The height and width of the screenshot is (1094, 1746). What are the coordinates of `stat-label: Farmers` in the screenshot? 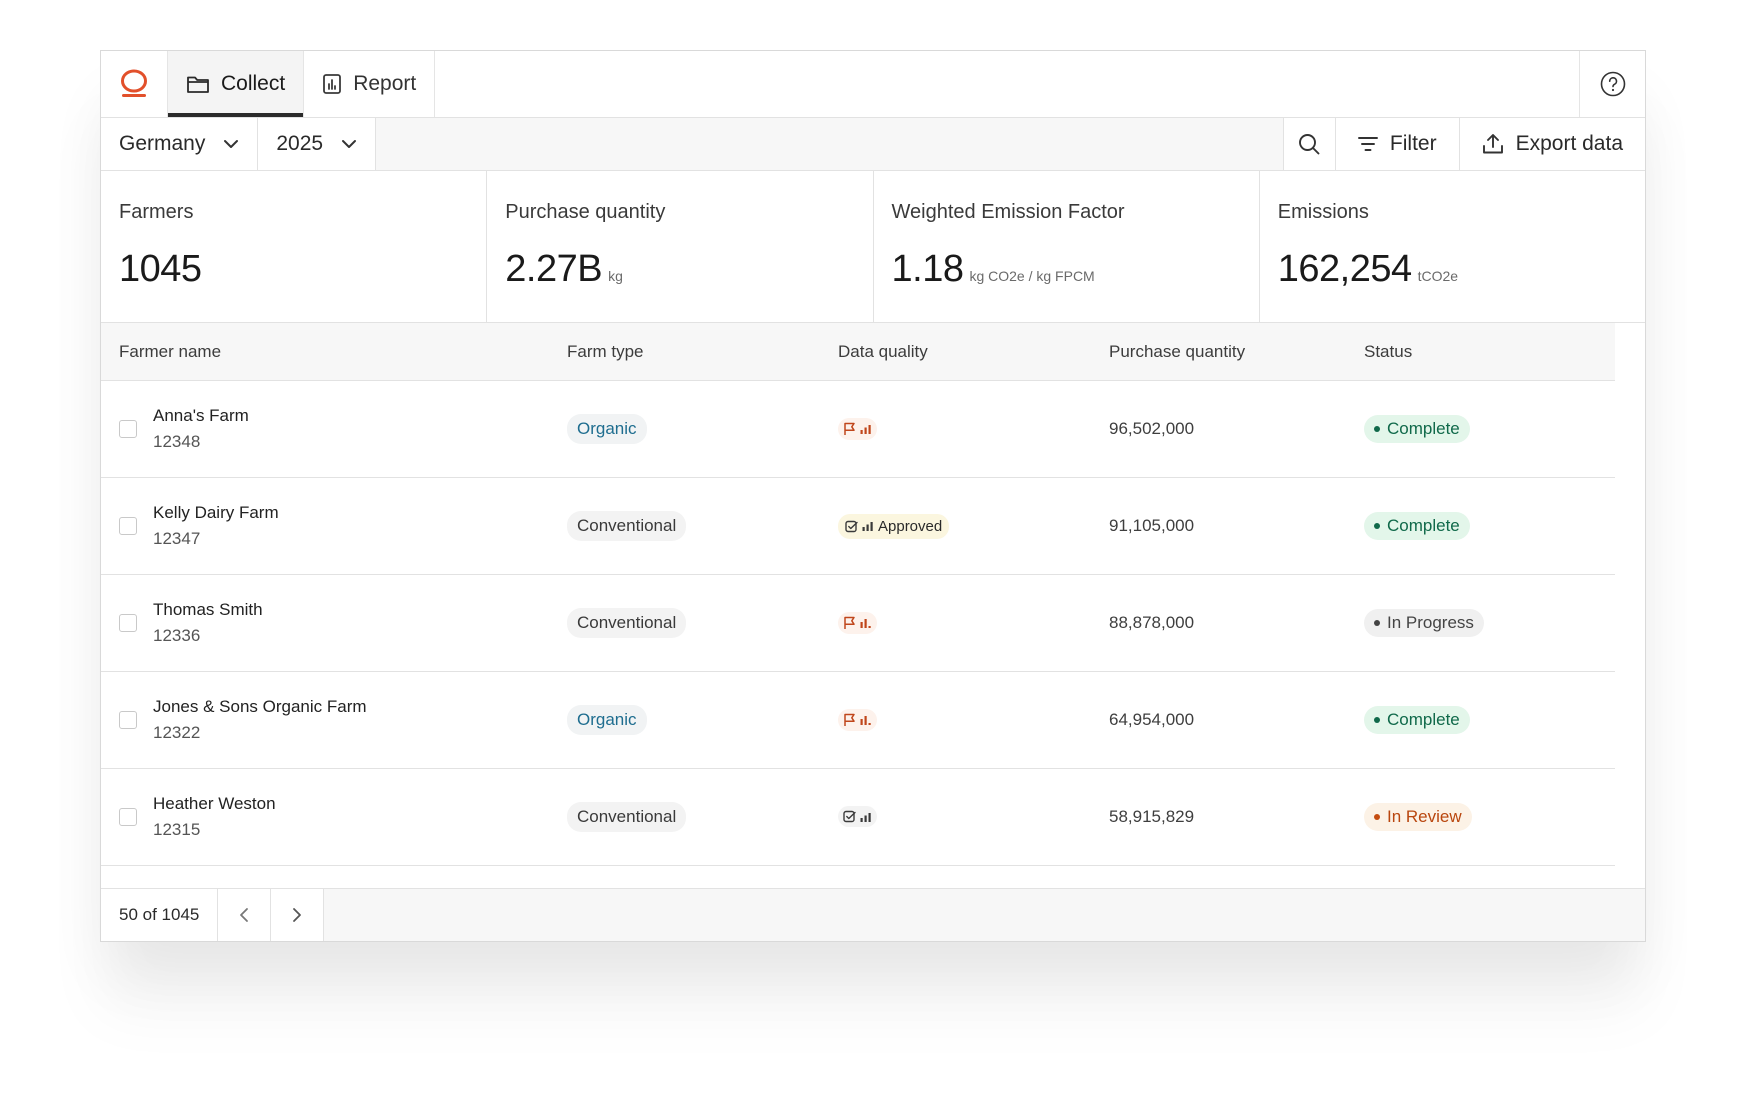 It's located at (156, 212).